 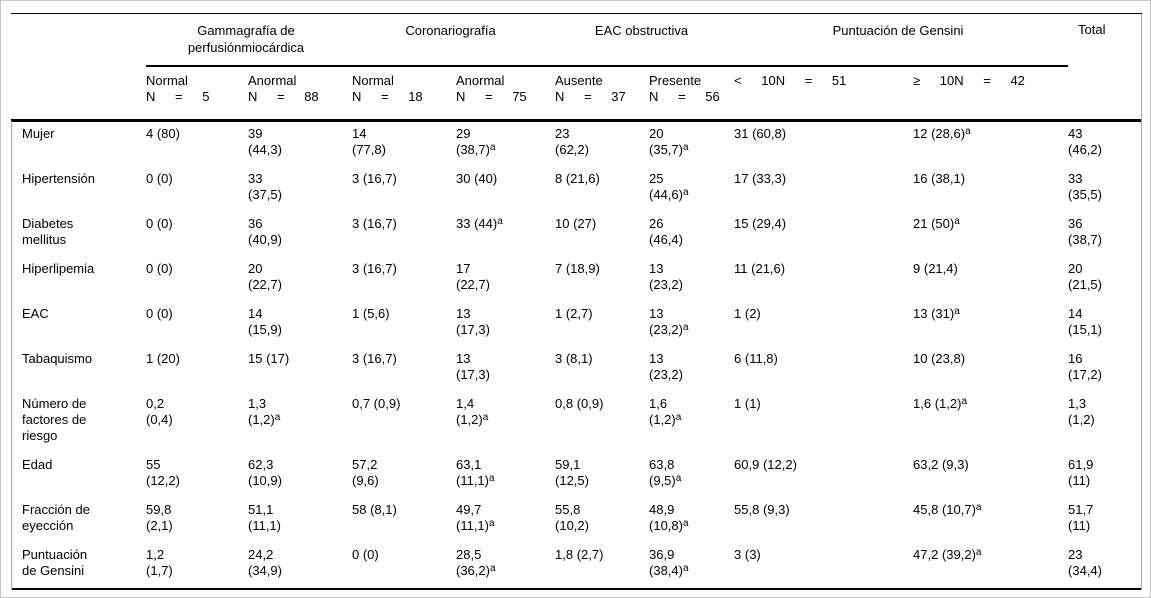 What do you see at coordinates (159, 517) in the screenshot?
I see `table-cell: 59,8 (2,1)` at bounding box center [159, 517].